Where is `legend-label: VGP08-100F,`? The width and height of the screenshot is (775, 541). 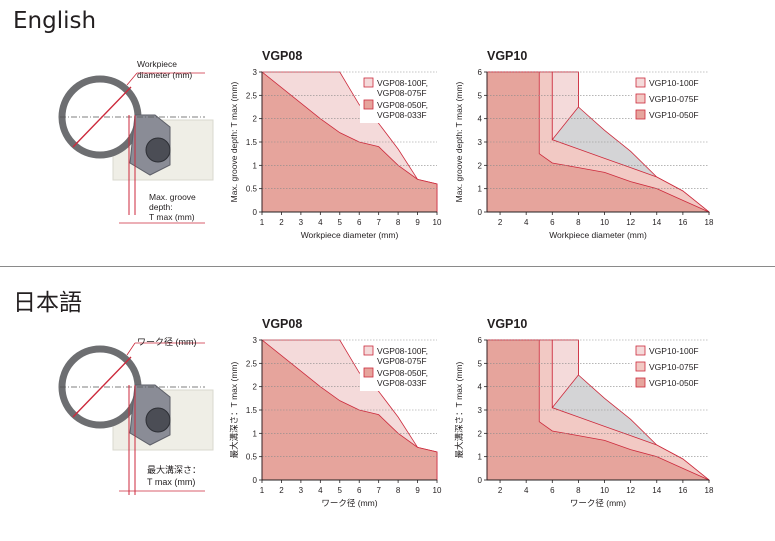
legend-label: VGP08-100F, is located at coordinates (402, 351).